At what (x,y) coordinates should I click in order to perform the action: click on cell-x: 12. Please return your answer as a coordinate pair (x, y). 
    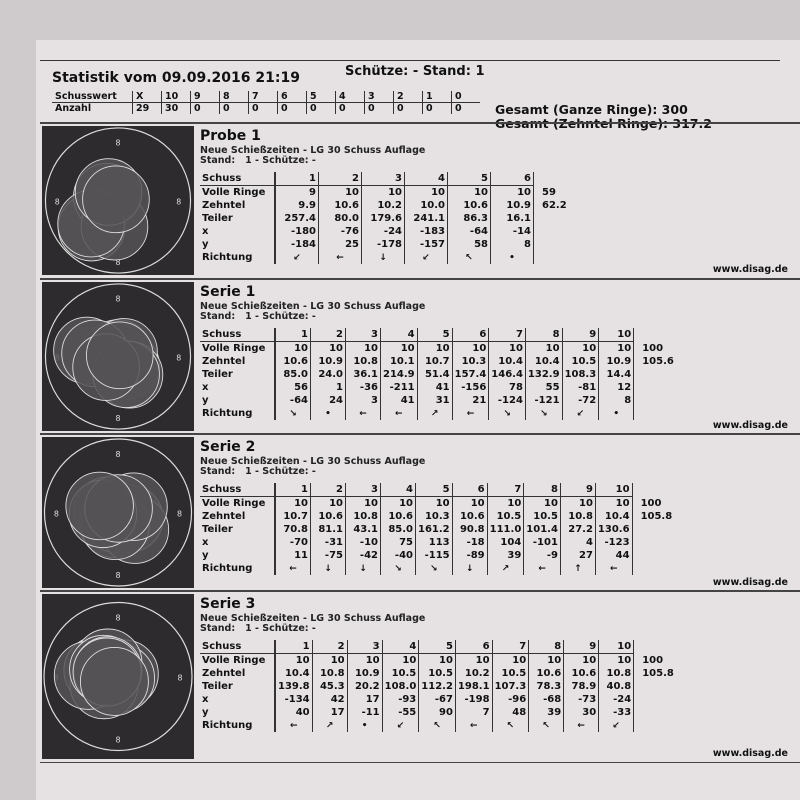
    Looking at the image, I should click on (616, 387).